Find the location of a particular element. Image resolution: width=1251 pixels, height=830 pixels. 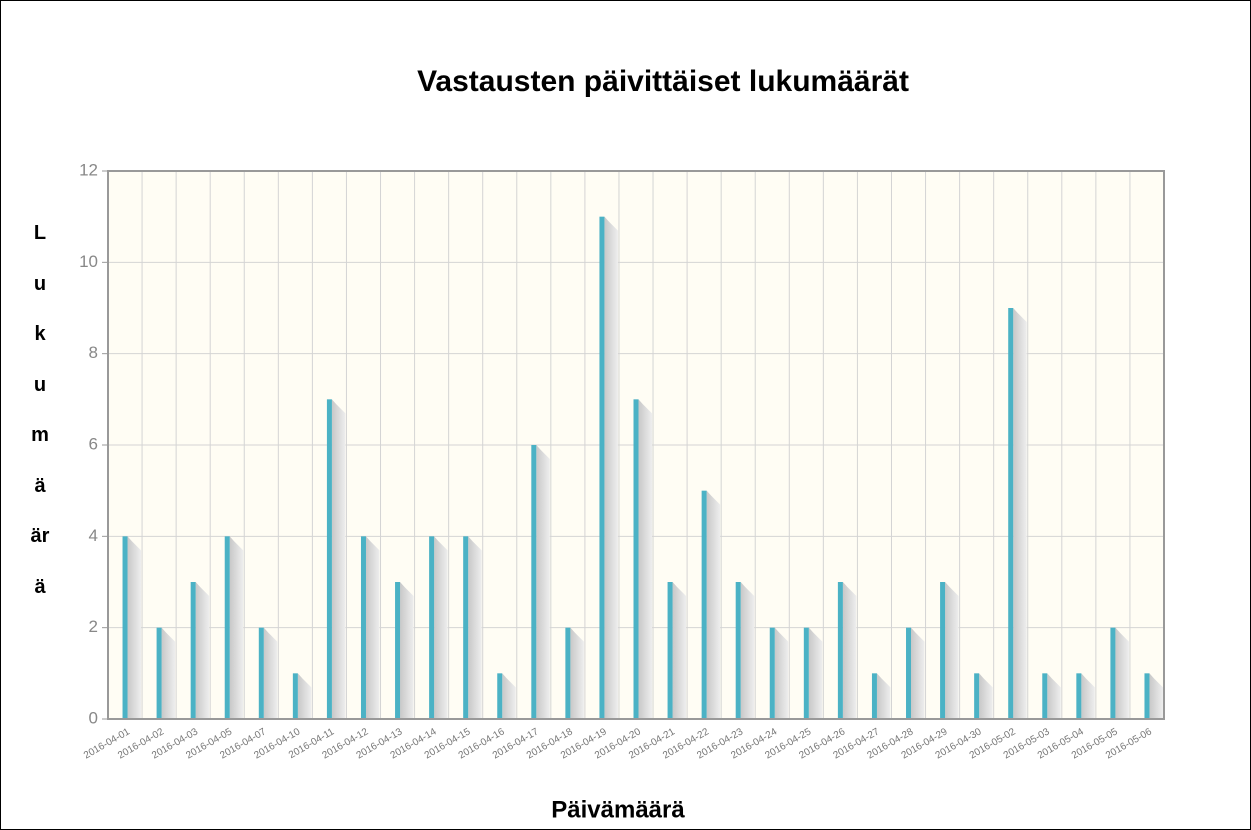

y-tick-label: 8 is located at coordinates (93, 352).